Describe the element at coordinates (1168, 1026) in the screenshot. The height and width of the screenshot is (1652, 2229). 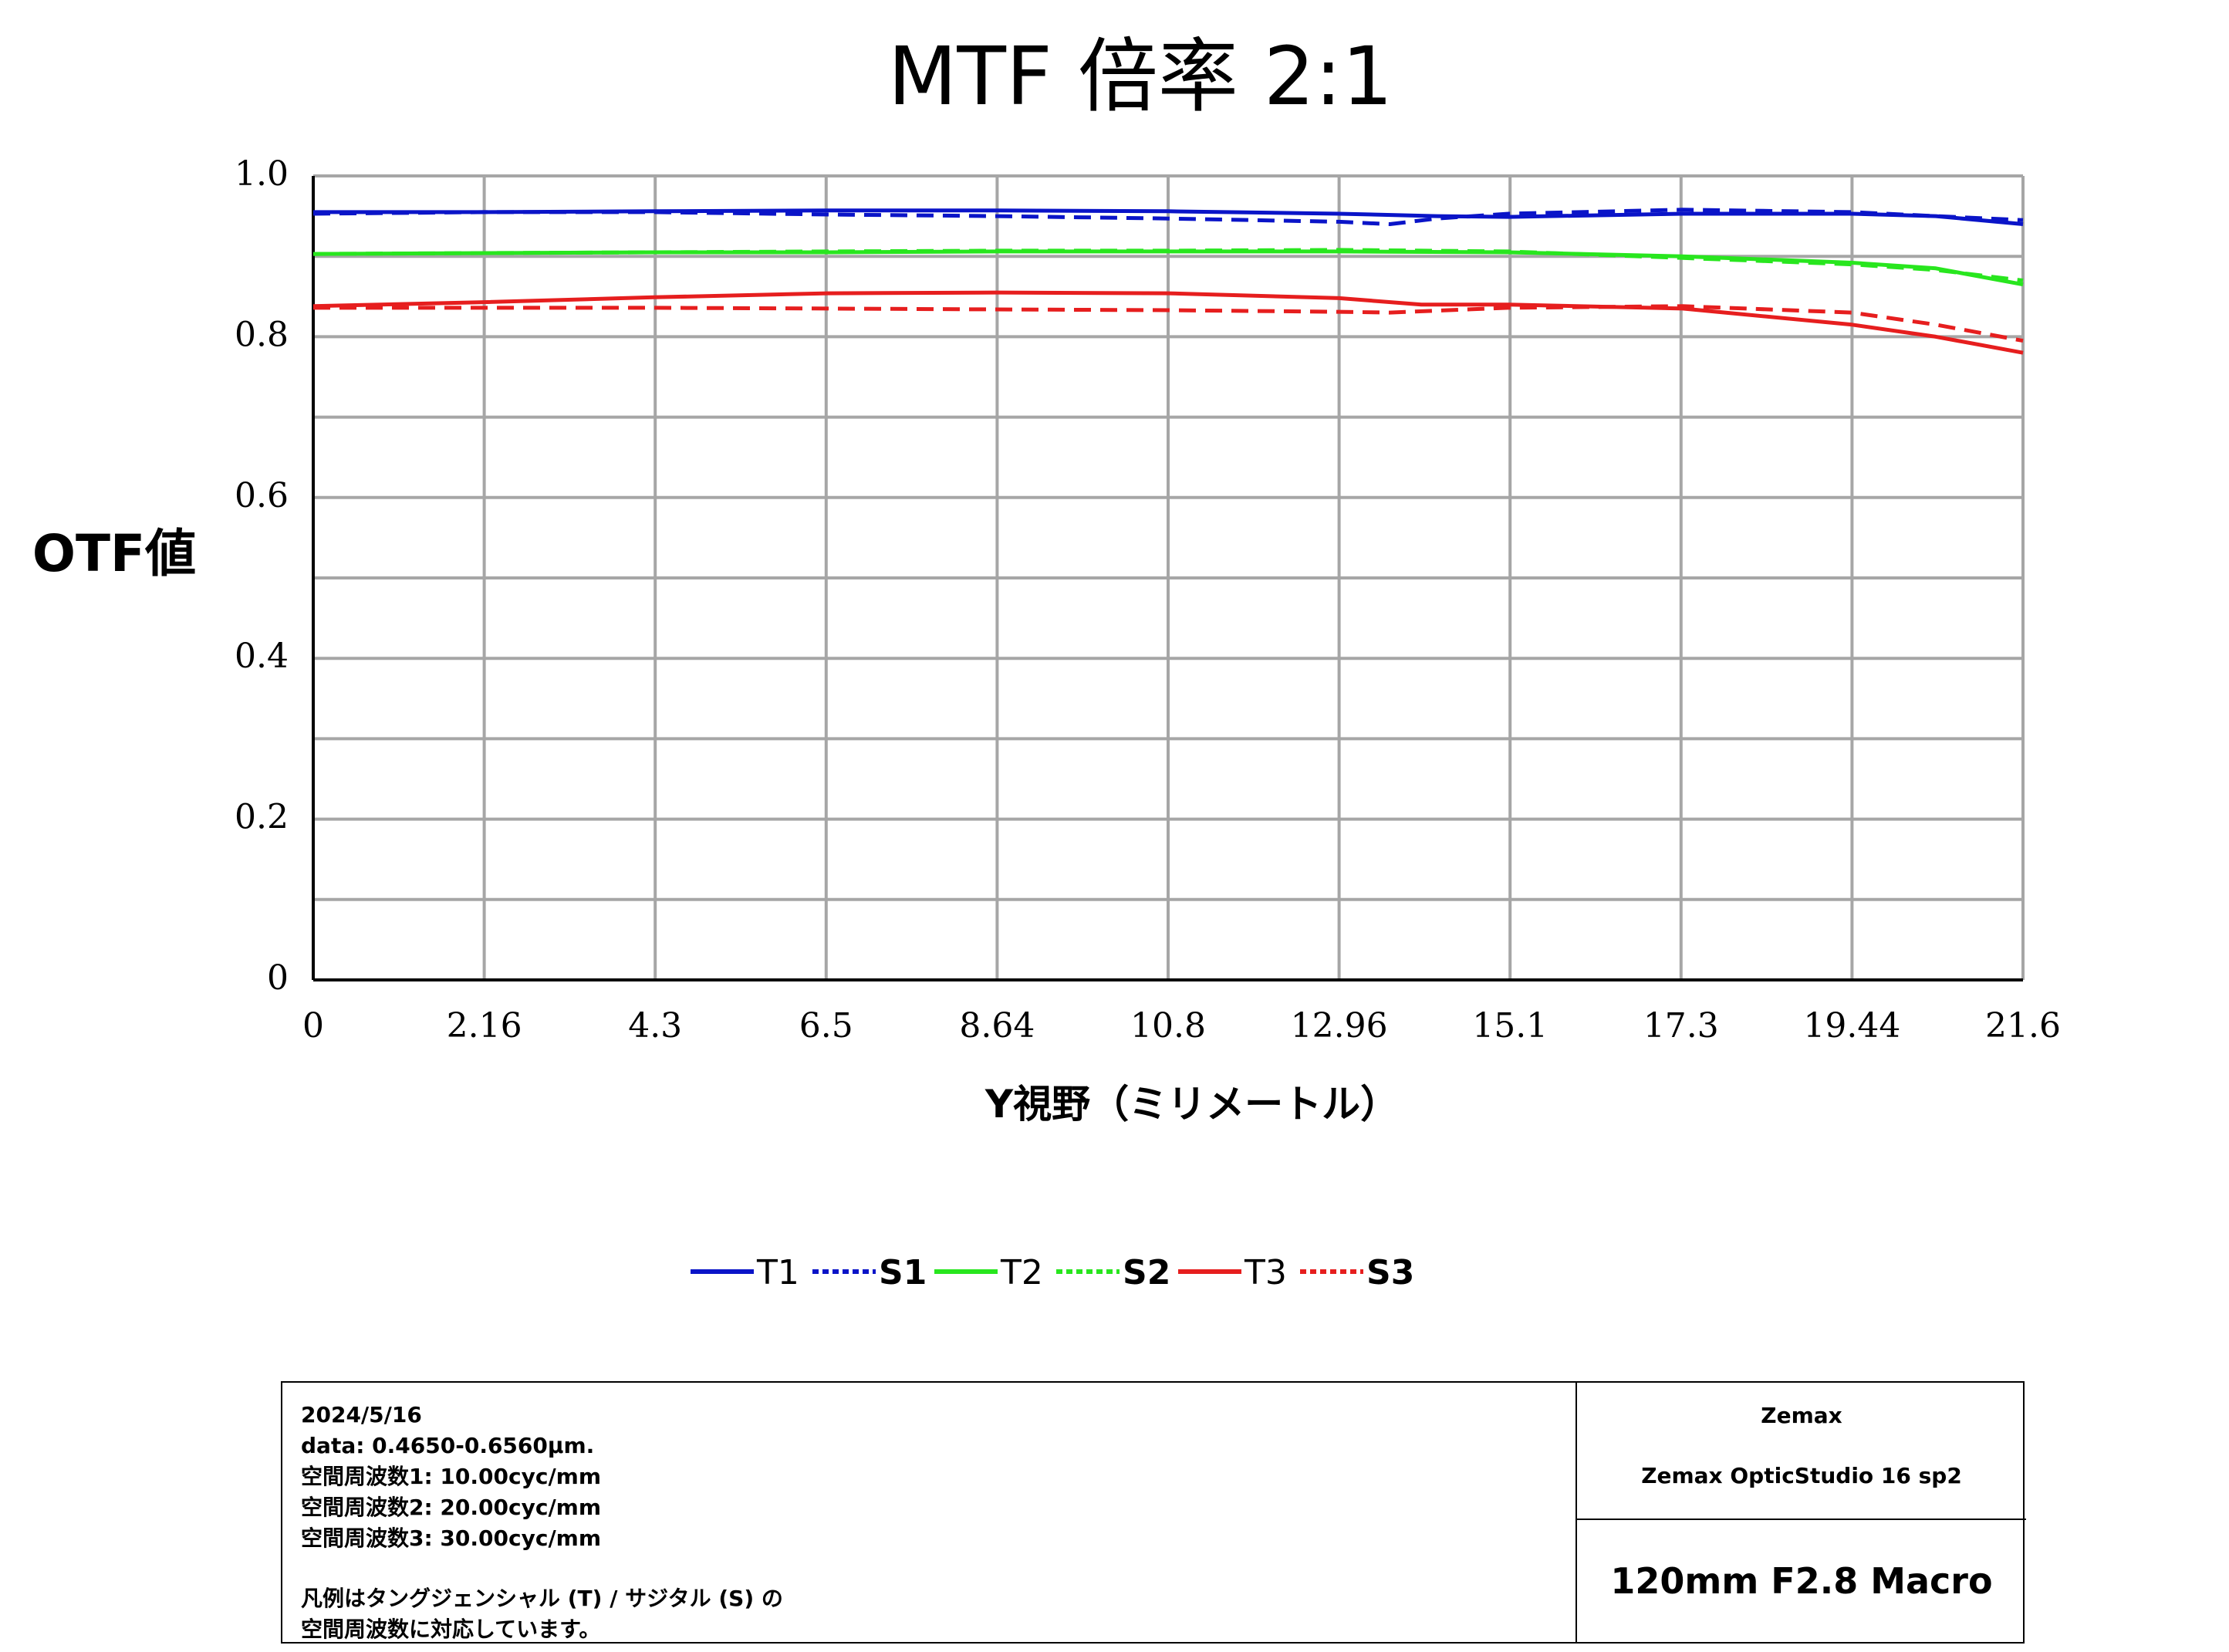
I see `x-tick-label: 10.8` at that location.